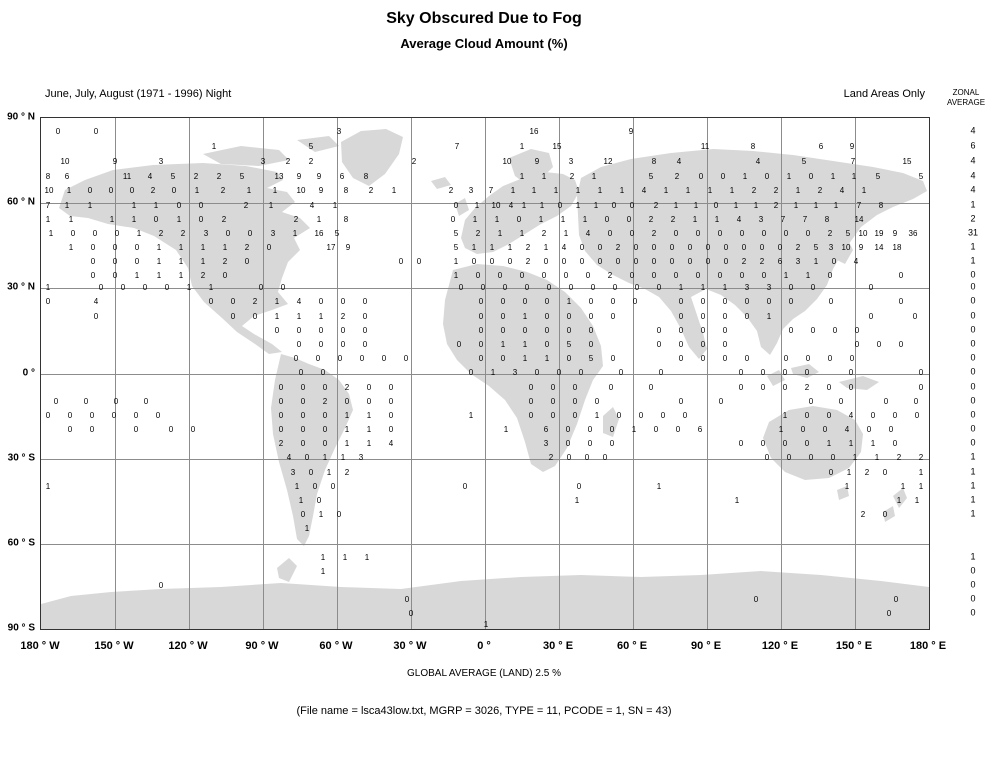  What do you see at coordinates (608, 161) in the screenshot?
I see `map-value: 12` at bounding box center [608, 161].